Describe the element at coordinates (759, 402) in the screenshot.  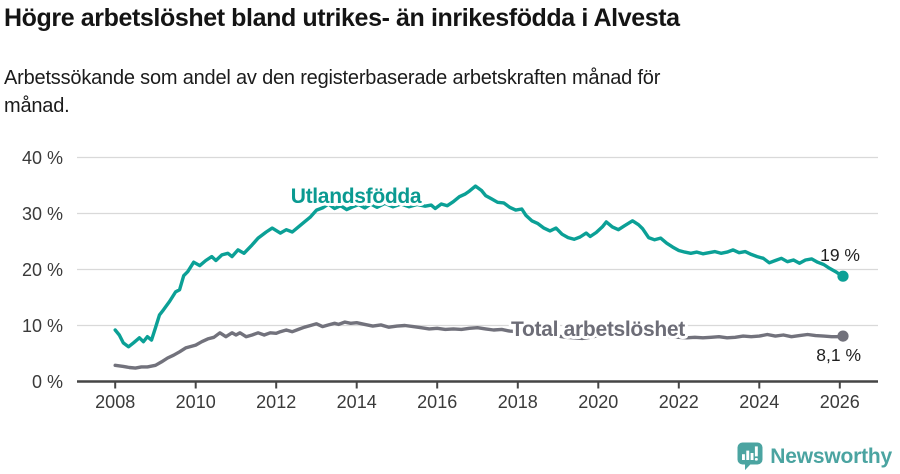
I see `x-tick-label: 2024` at that location.